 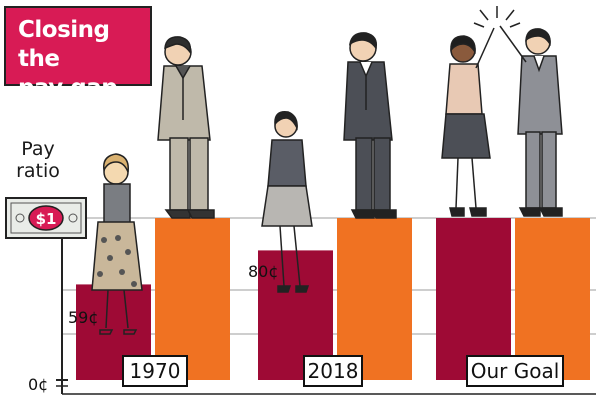 I want to click on value-label-1970: 59¢, so click(x=83, y=317).